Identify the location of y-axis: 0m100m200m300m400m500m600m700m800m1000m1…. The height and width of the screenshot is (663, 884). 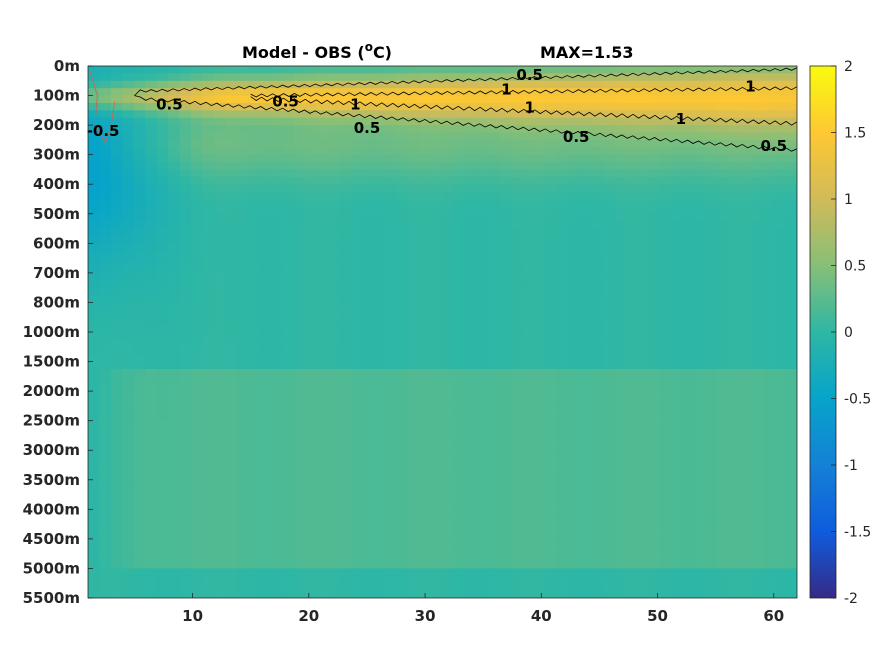
(58, 332).